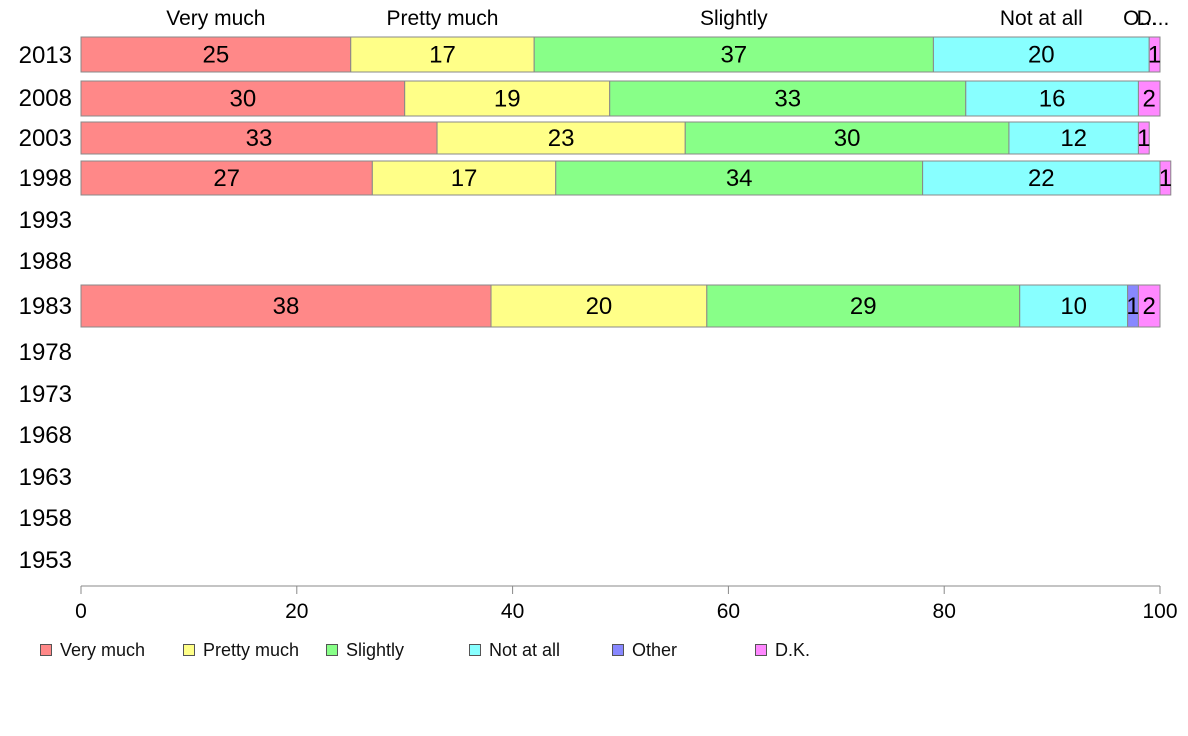  I want to click on legend-item-slightly: Slightly, so click(365, 650).